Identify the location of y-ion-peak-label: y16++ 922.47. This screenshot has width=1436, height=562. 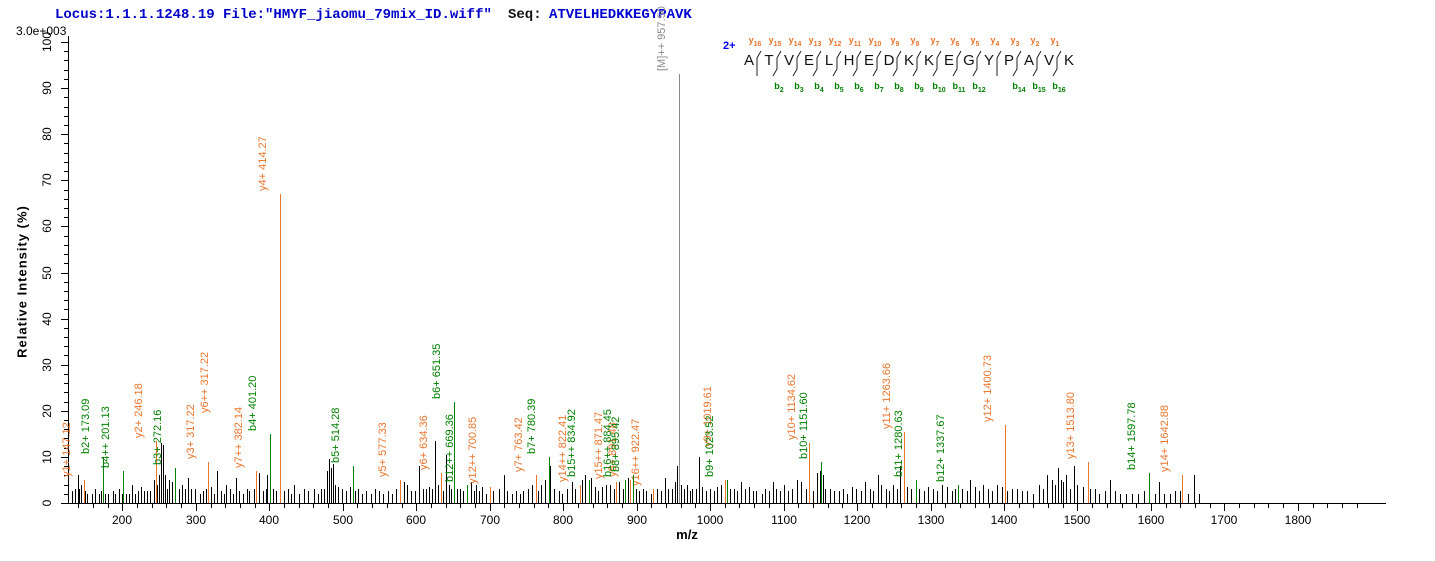
(636, 452).